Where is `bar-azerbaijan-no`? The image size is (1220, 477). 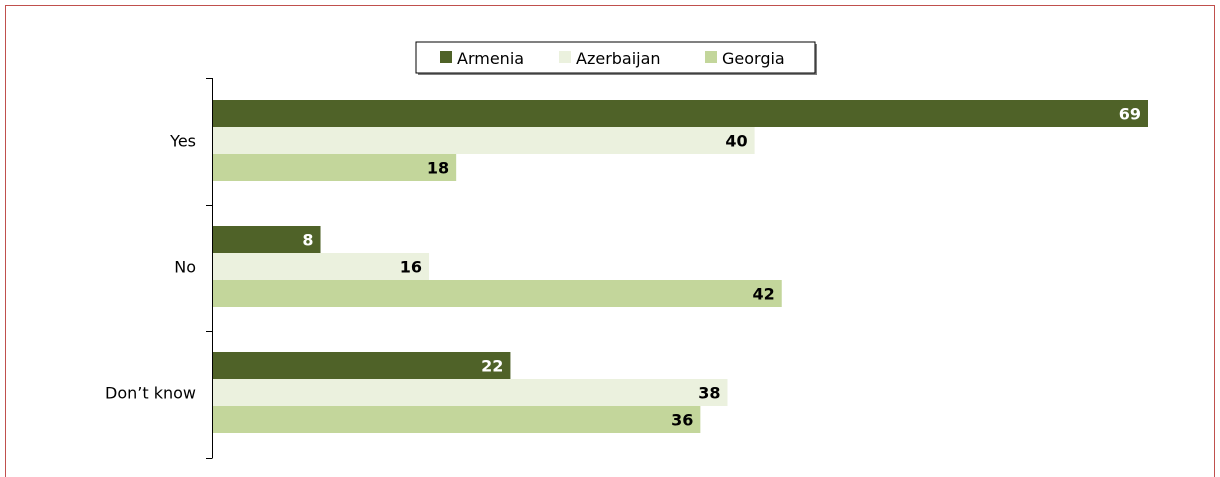
bar-azerbaijan-no is located at coordinates (321, 266).